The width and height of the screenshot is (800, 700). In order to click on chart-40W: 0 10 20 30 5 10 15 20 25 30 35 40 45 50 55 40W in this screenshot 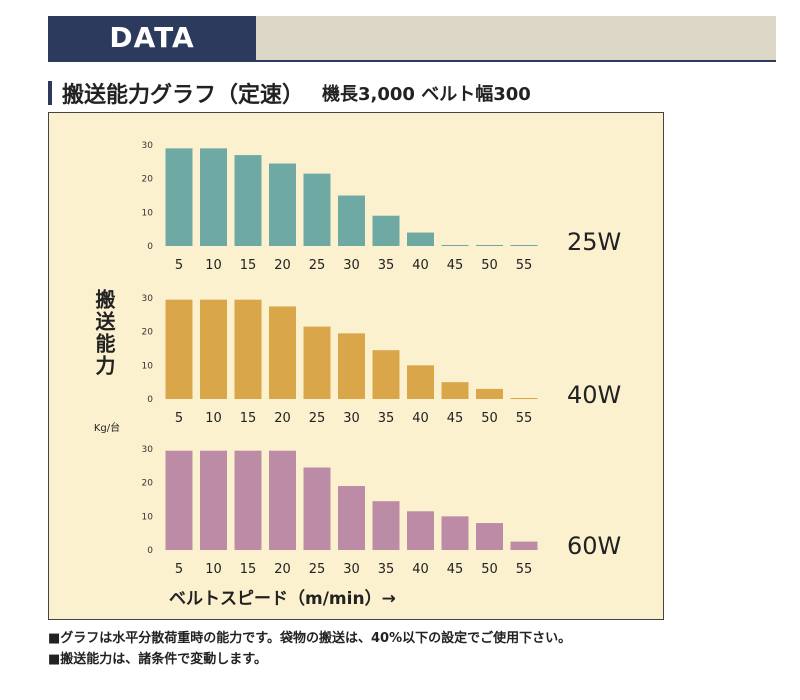, I will do `click(382, 360)`.